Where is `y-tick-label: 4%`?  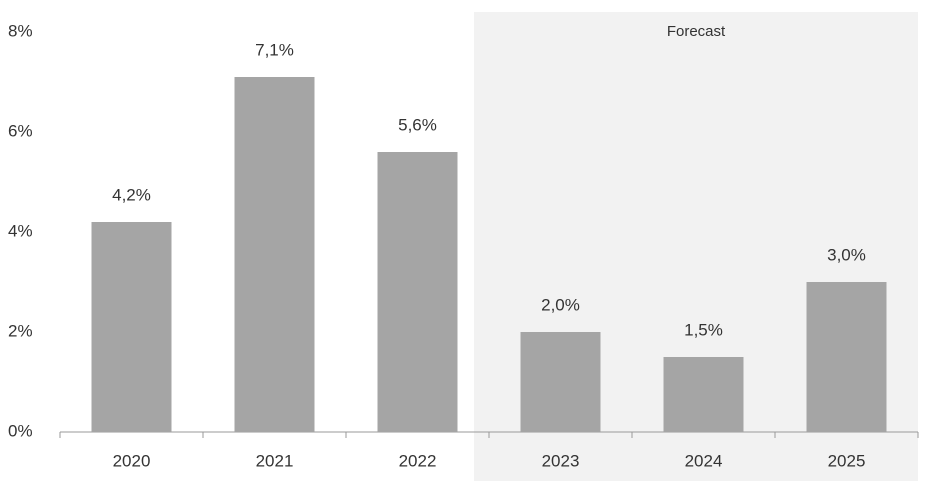 y-tick-label: 4% is located at coordinates (20, 230).